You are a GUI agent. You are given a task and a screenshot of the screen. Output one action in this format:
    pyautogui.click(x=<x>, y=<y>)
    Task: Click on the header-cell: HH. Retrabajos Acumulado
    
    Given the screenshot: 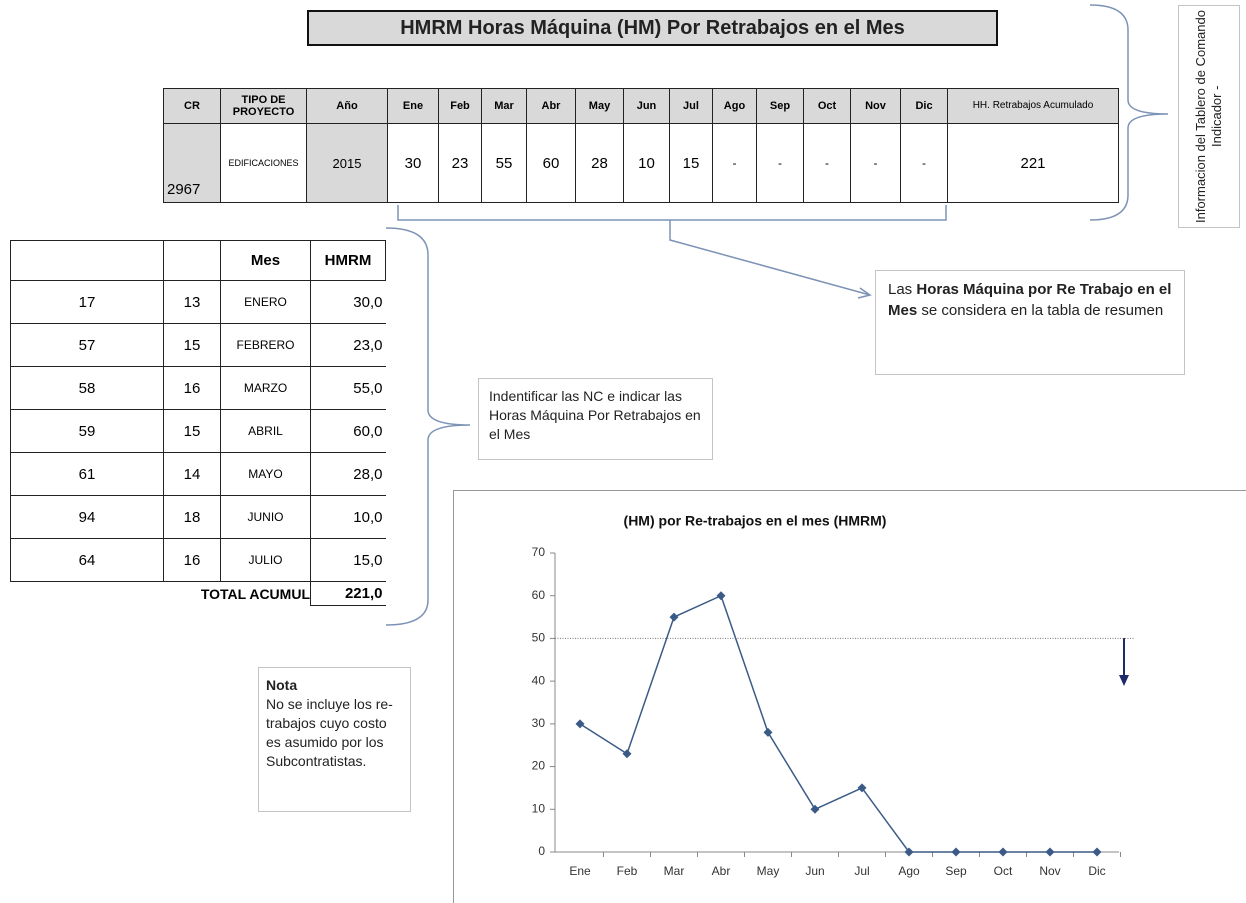 What is the action you would take?
    pyautogui.click(x=1033, y=106)
    